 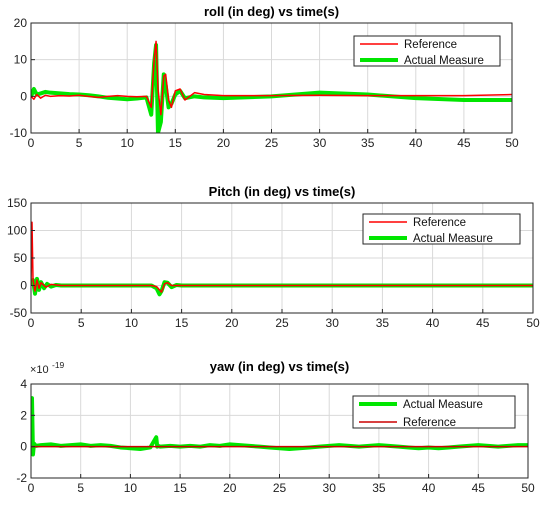 What do you see at coordinates (39, 370) in the screenshot?
I see `y-axis-exponent: ×10` at bounding box center [39, 370].